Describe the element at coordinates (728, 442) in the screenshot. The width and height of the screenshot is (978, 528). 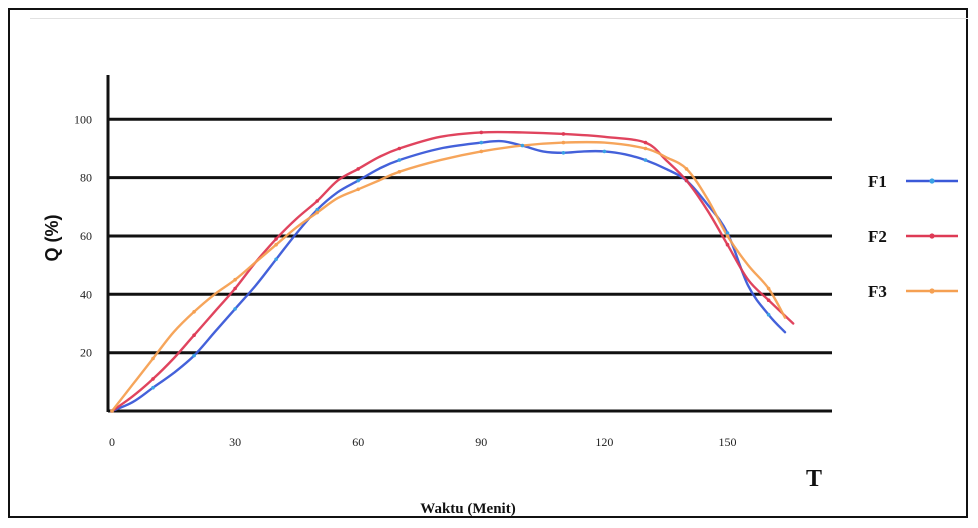
I see `x-tick-150: 150` at that location.